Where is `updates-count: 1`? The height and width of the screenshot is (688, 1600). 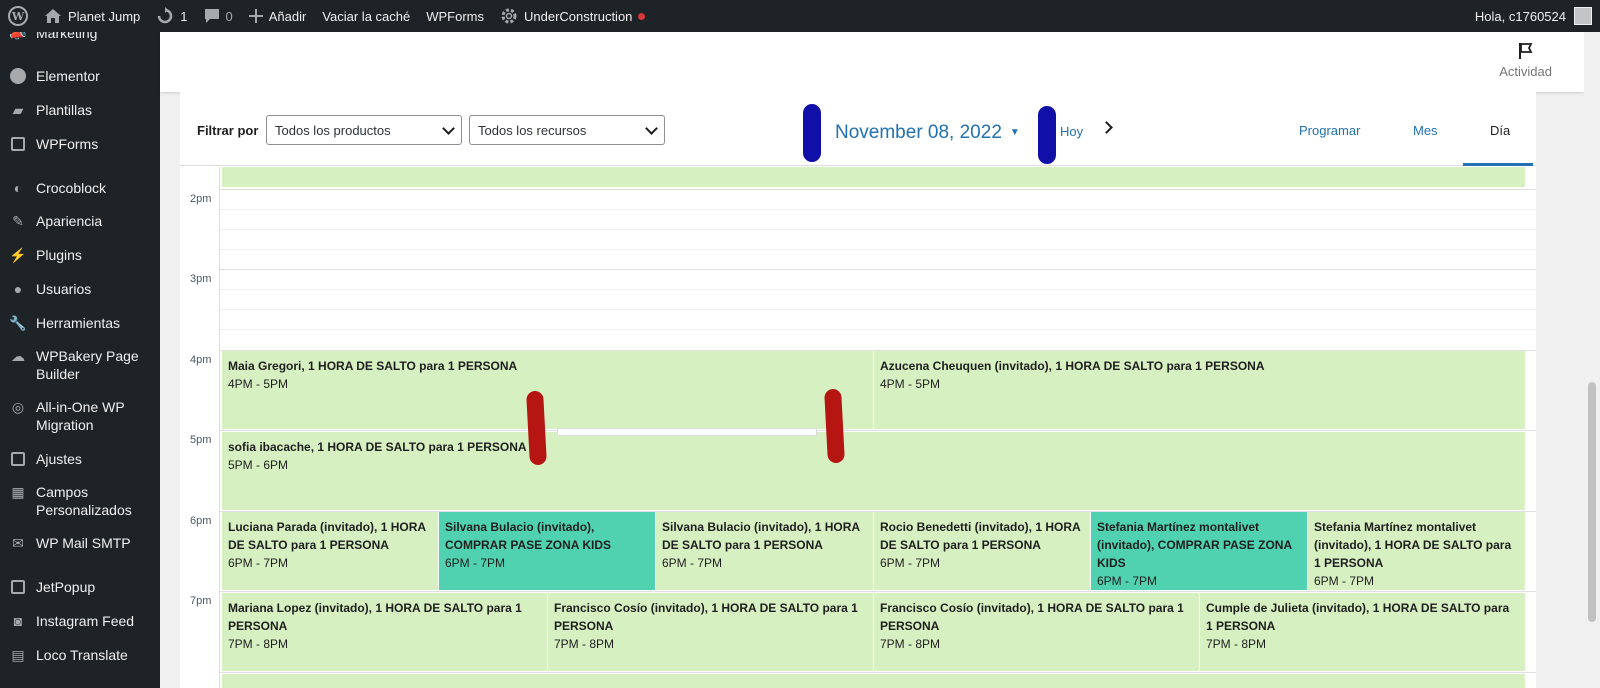 updates-count: 1 is located at coordinates (184, 16).